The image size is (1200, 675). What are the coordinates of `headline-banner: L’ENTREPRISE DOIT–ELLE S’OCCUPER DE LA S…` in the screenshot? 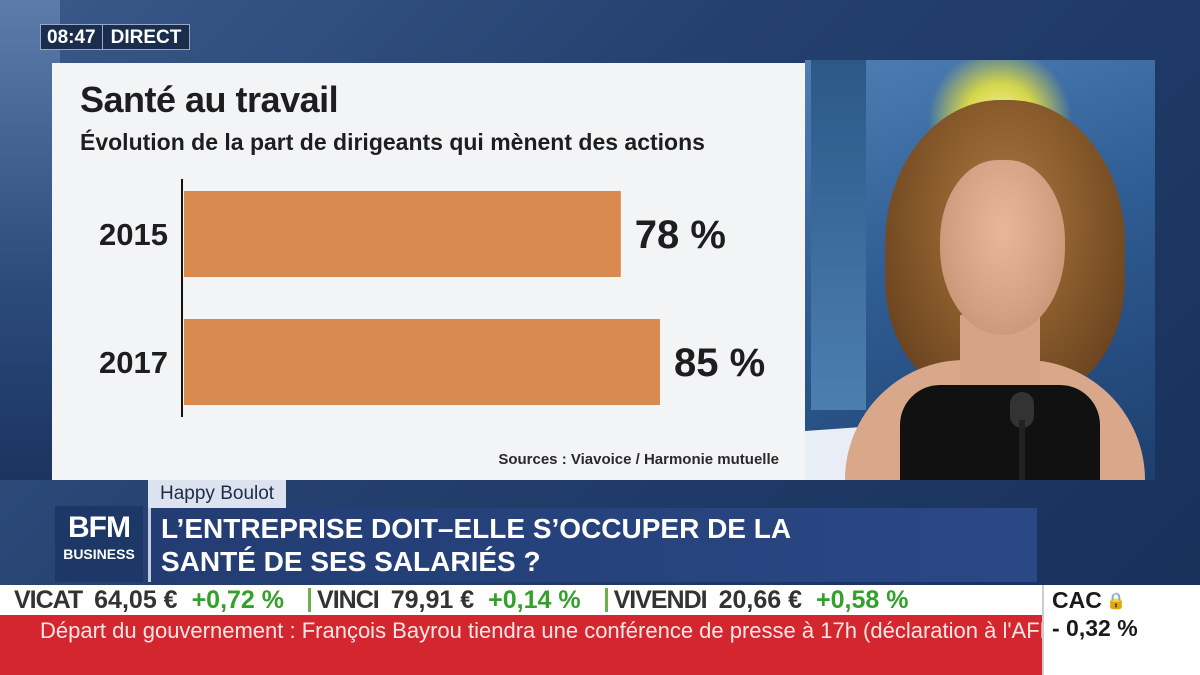 It's located at (592, 545).